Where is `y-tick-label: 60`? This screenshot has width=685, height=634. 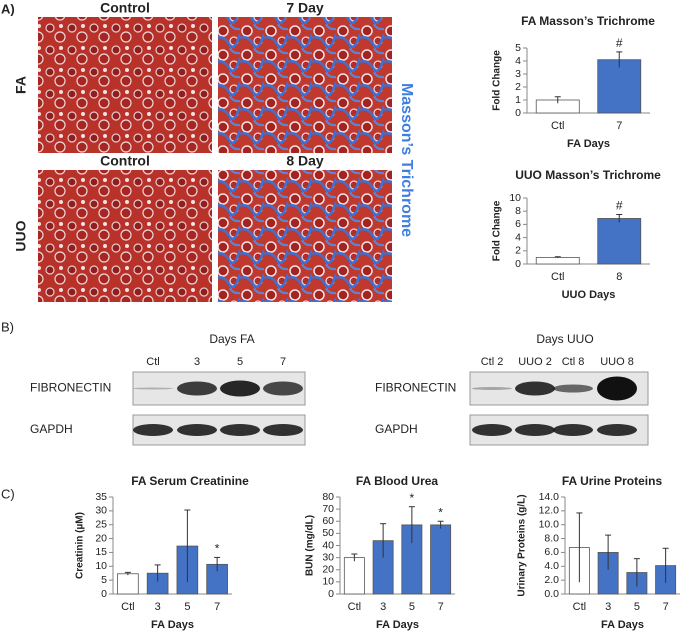
y-tick-label: 60 is located at coordinates (328, 521).